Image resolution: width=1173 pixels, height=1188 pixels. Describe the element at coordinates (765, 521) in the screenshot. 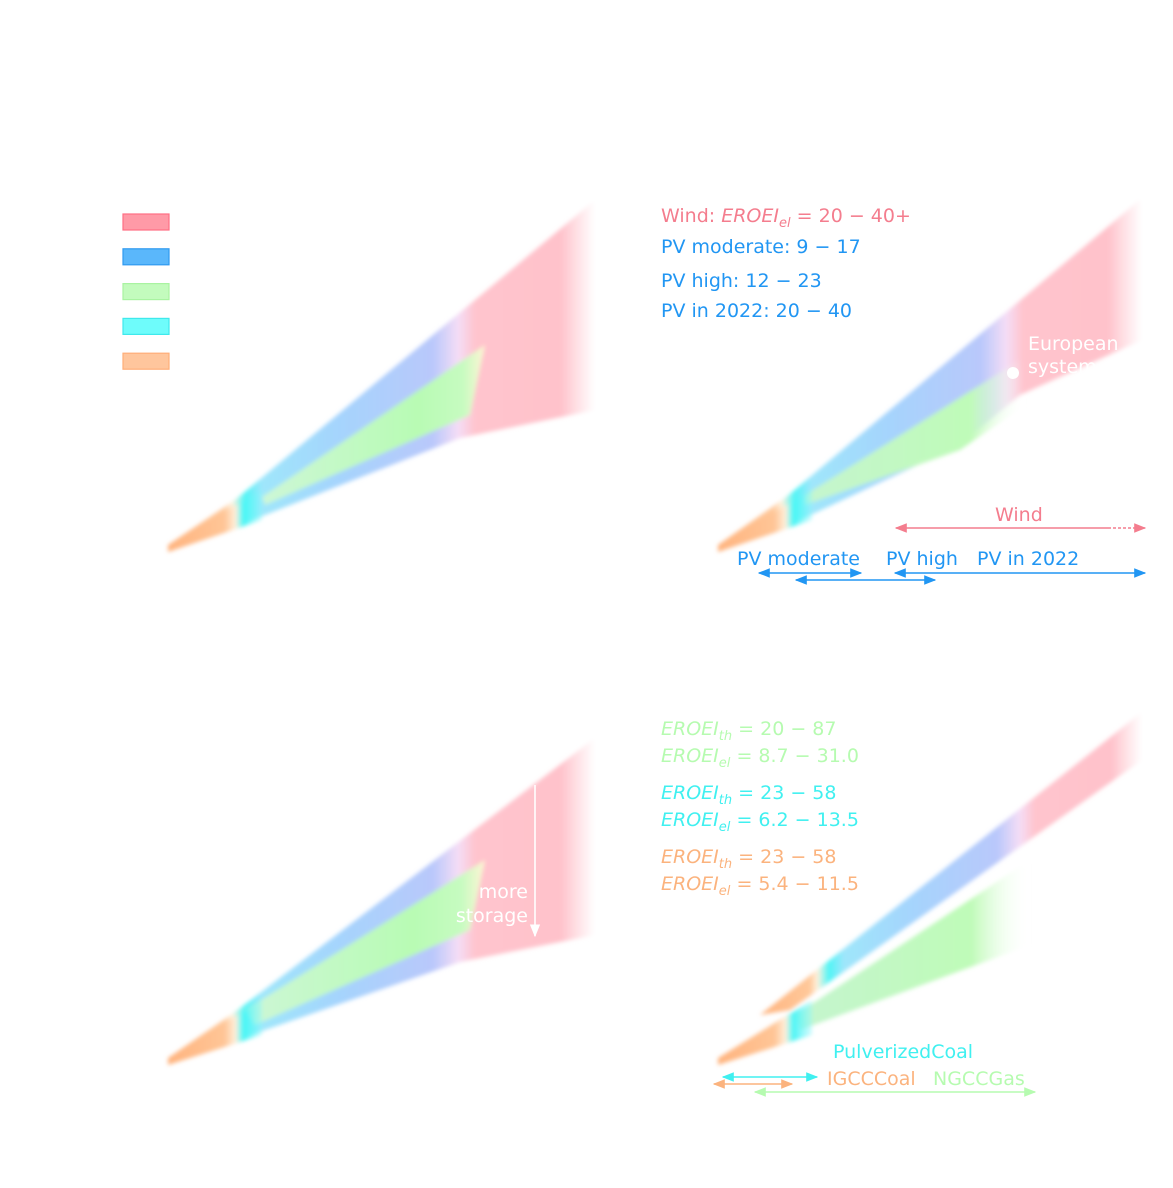

I see `panel-b-base-tip` at that location.